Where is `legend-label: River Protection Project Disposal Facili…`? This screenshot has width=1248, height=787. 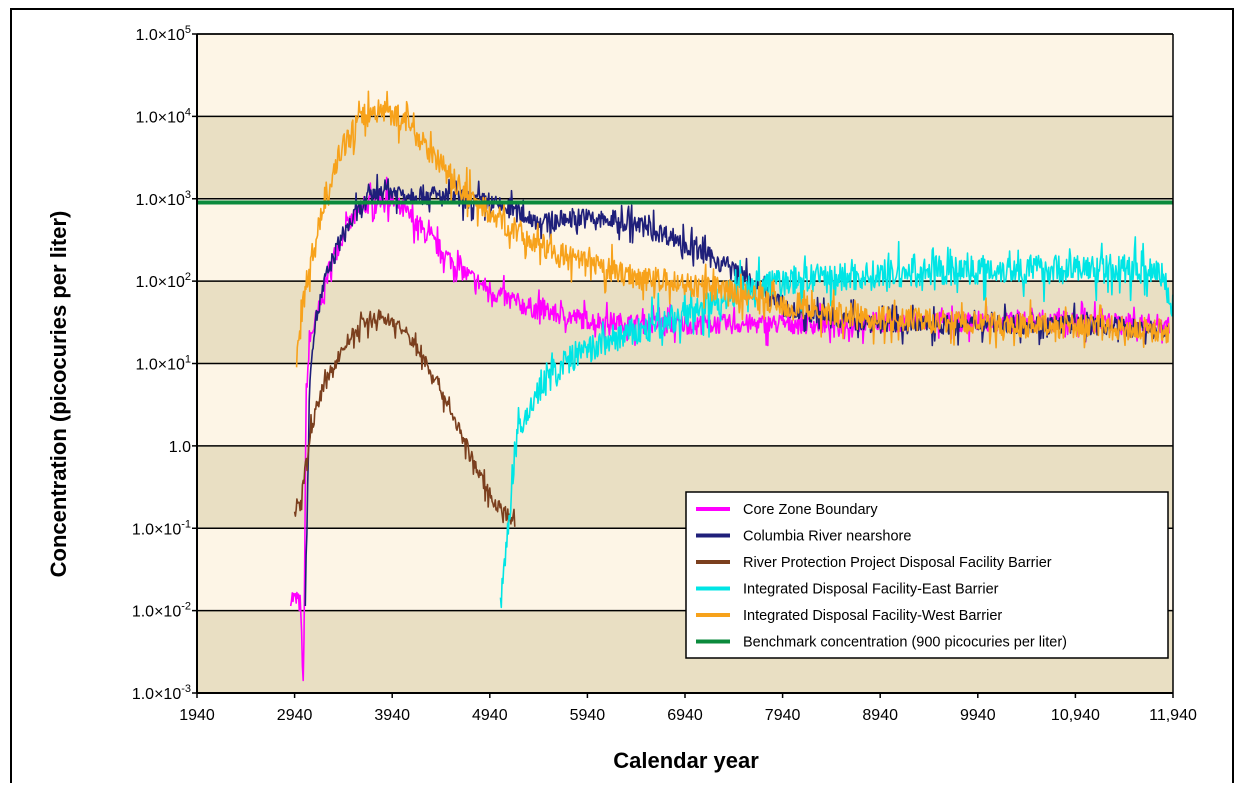 legend-label: River Protection Project Disposal Facili… is located at coordinates (897, 563).